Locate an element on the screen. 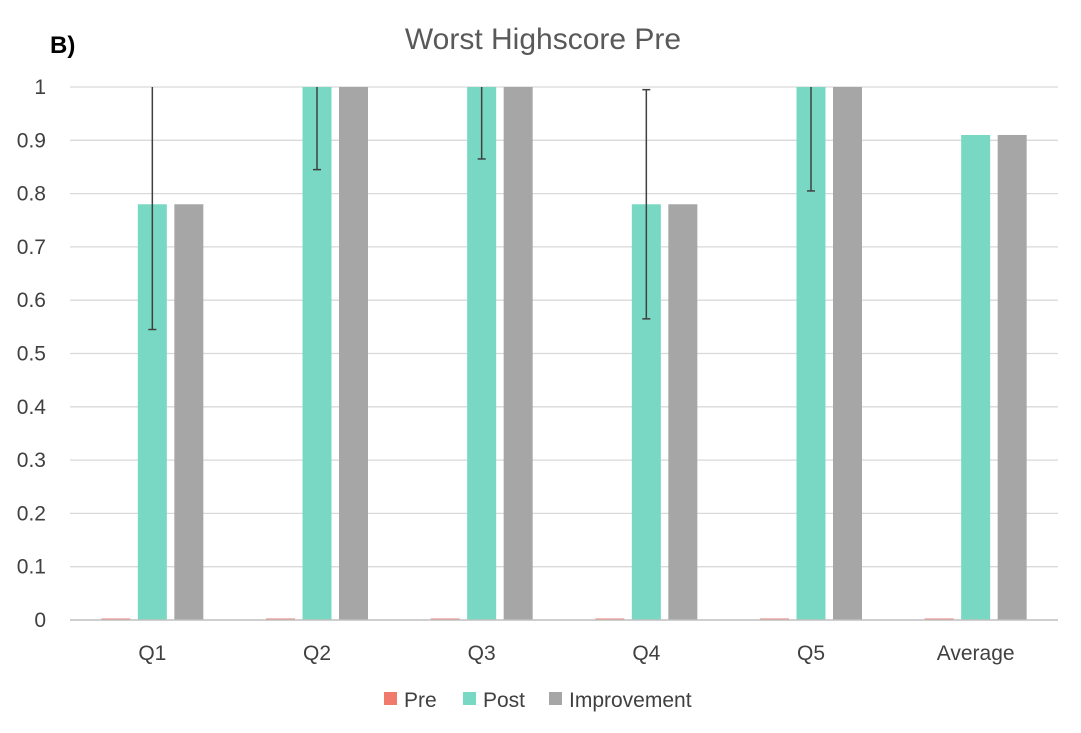  y-axis-ticks: 0 0.1 0.2 0.3 0.4 0.5 0.6 0.7 0.8 0.9 1 is located at coordinates (32, 354).